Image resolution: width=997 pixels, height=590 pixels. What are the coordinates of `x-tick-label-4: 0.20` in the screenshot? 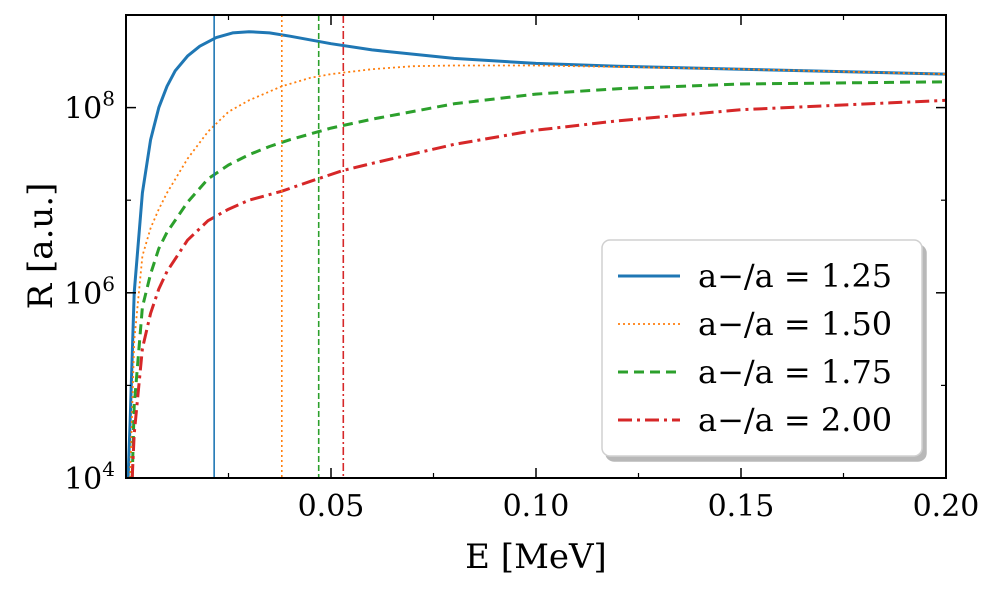 It's located at (946, 506).